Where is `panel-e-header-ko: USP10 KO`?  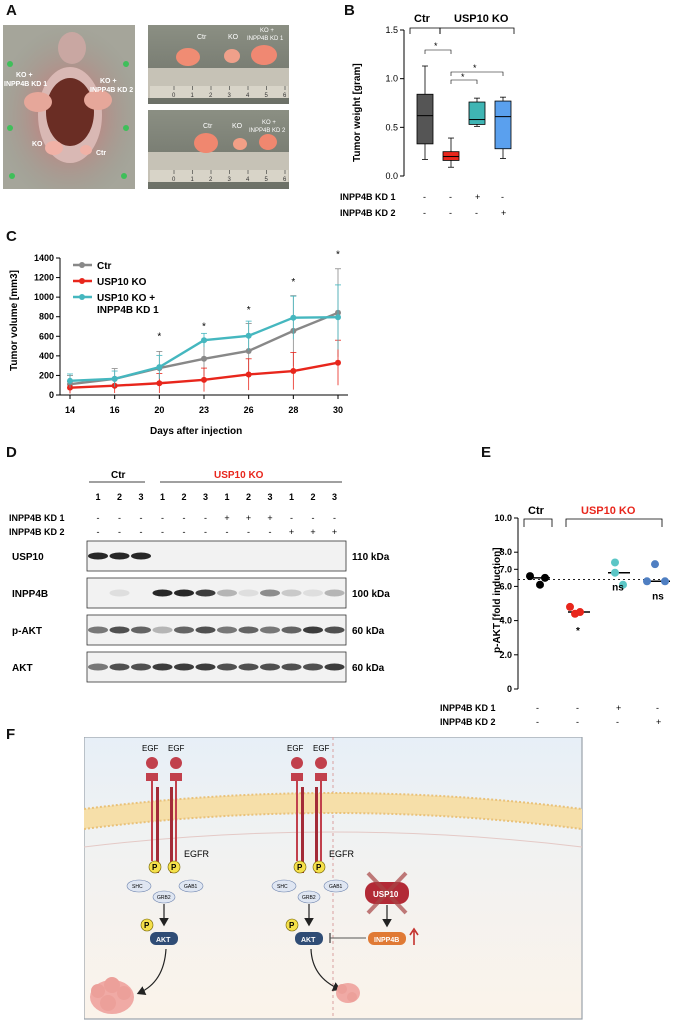 panel-e-header-ko: USP10 KO is located at coordinates (608, 511).